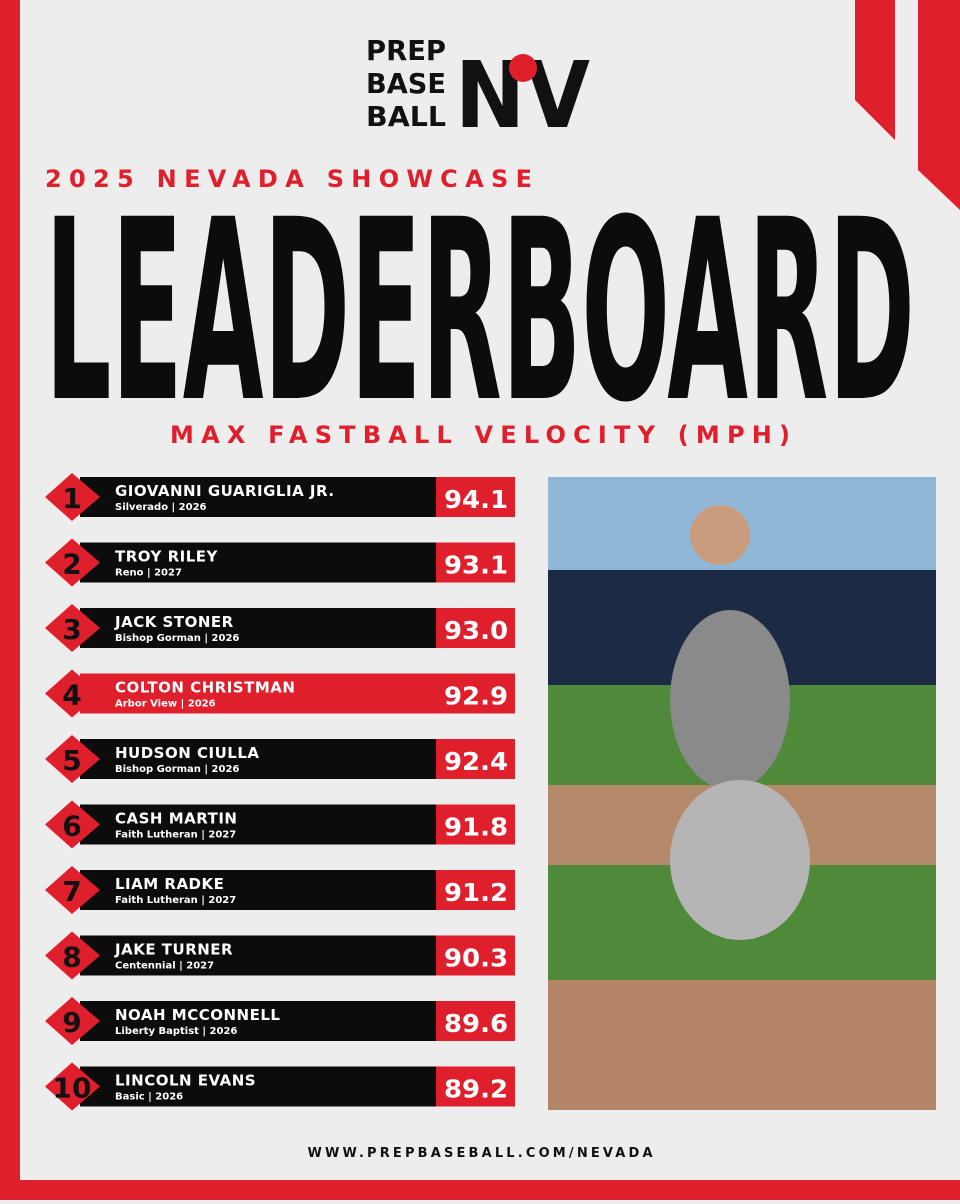  What do you see at coordinates (478, 91) in the screenshot?
I see `logo: PREP BASE BALL NV` at bounding box center [478, 91].